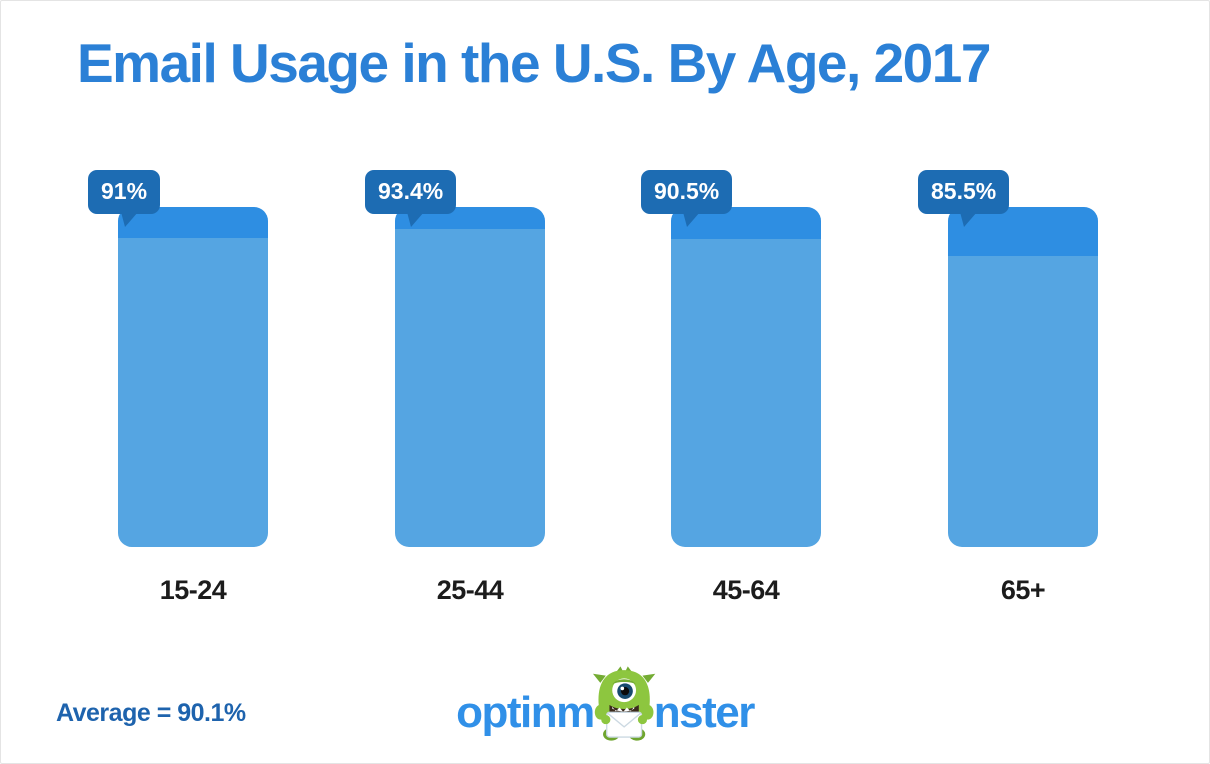  I want to click on age-label: 15-24, so click(193, 590).